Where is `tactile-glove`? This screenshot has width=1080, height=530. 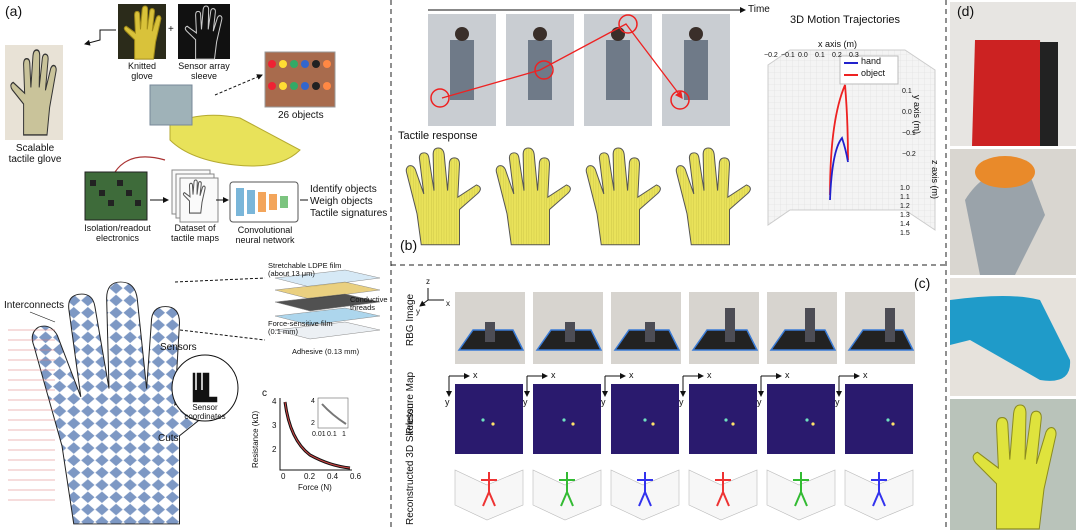
tactile-glove is located at coordinates (33, 92).